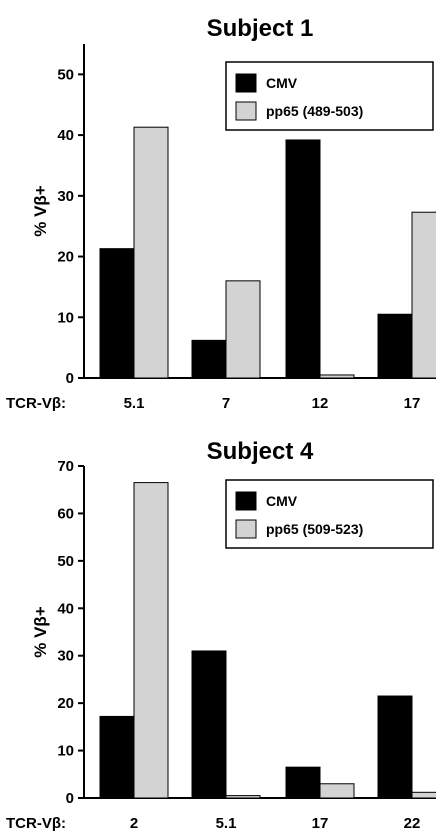 The width and height of the screenshot is (436, 834). Describe the element at coordinates (226, 403) in the screenshot. I see `x-tick-label: 7` at that location.